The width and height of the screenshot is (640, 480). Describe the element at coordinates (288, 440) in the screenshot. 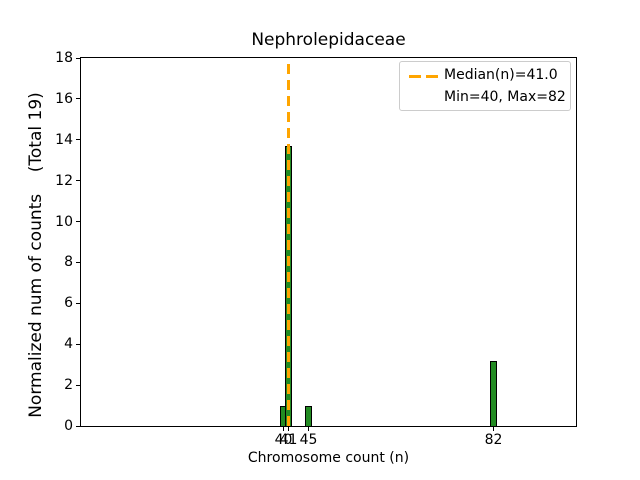

I see `x-tick-label-41: 41` at that location.